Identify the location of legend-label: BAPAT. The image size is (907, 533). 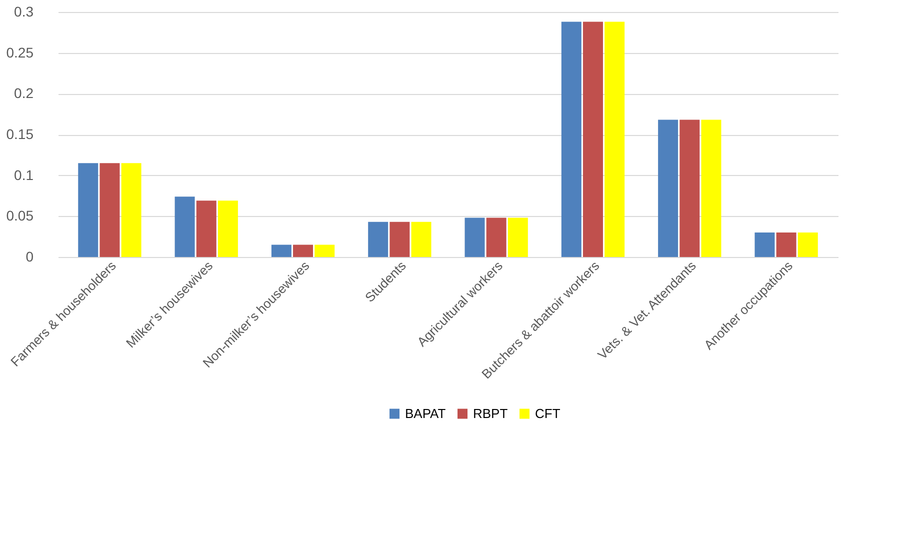
(425, 413).